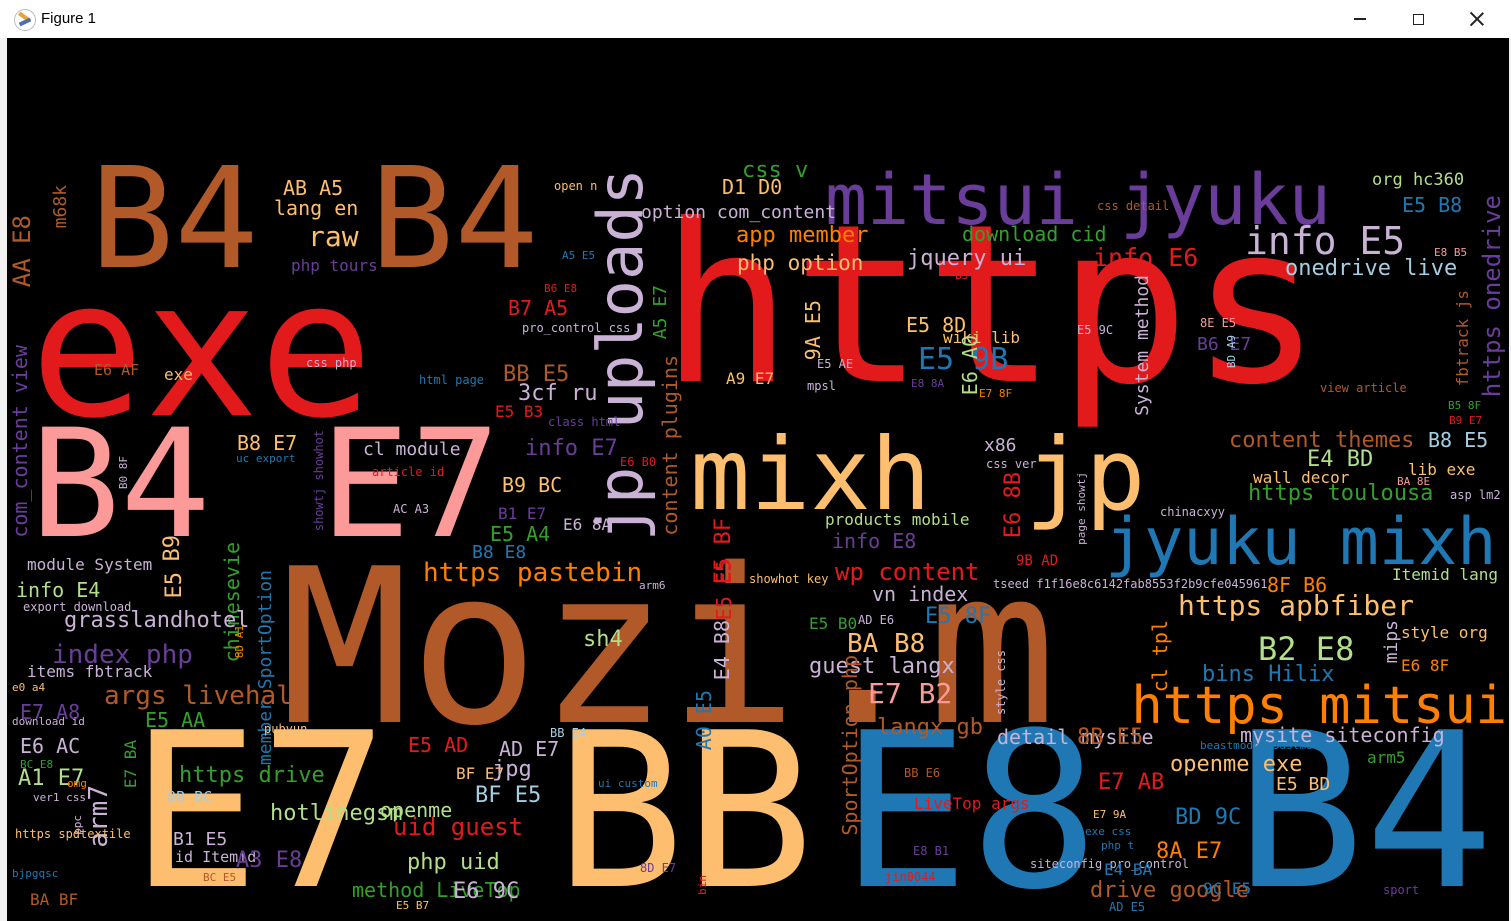 The height and width of the screenshot is (921, 1511). What do you see at coordinates (970, 365) in the screenshot?
I see `word-61: E6 A0` at bounding box center [970, 365].